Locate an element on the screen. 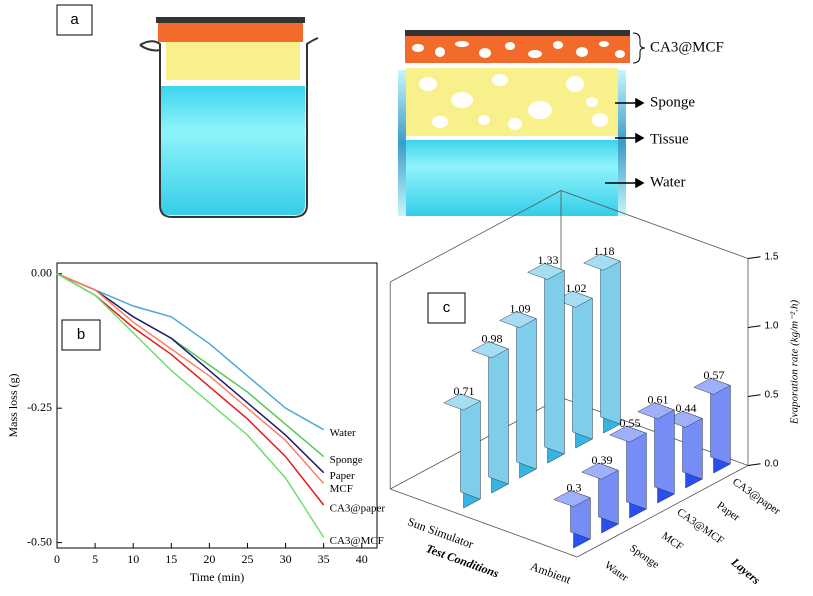 This screenshot has height=596, width=813. series-label: Sponge is located at coordinates (346, 460).